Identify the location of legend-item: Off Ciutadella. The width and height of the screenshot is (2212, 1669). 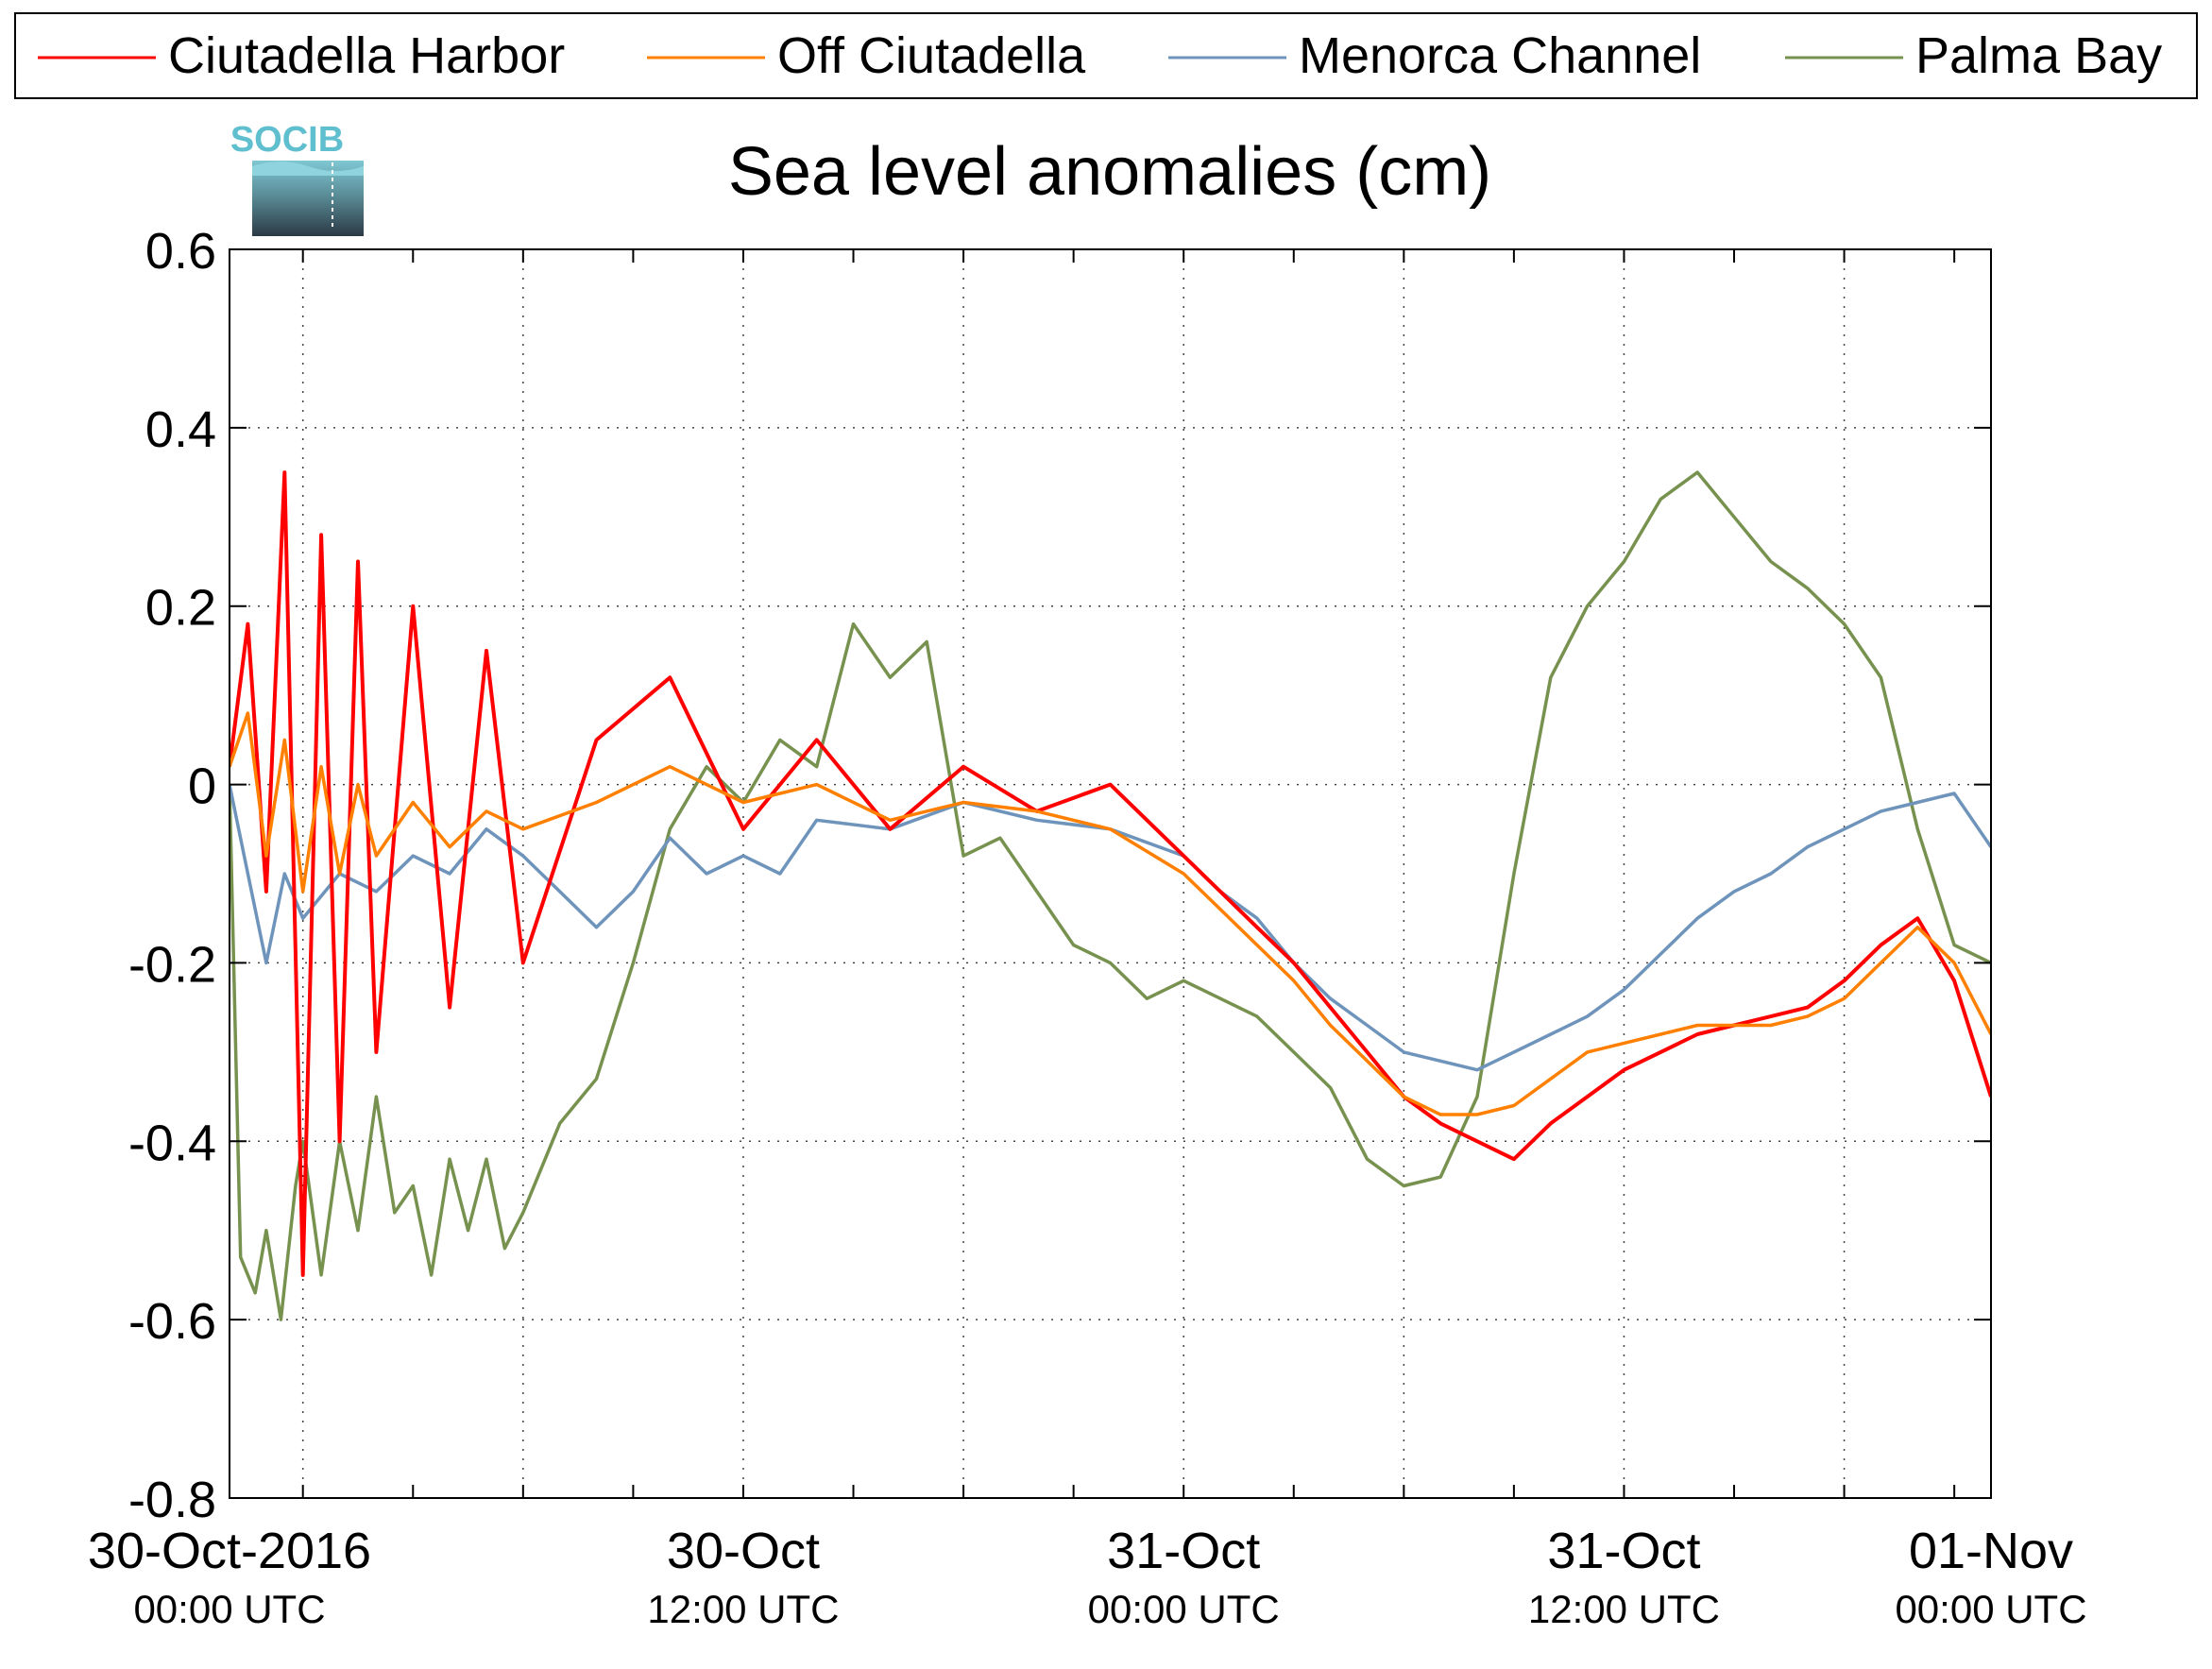
(866, 56).